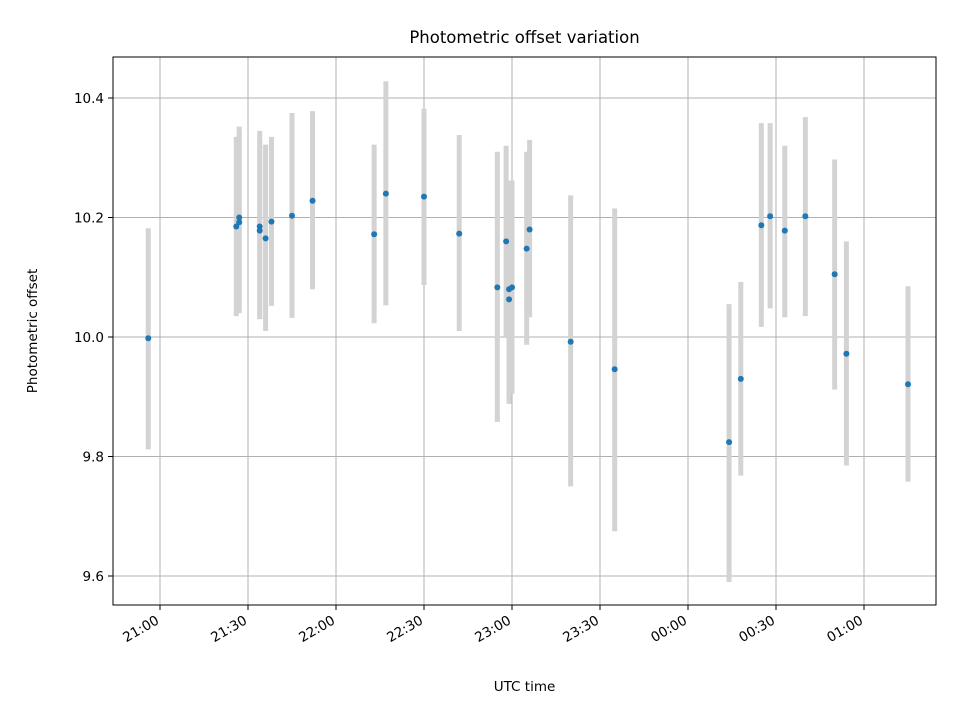  Describe the element at coordinates (89, 338) in the screenshot. I see `y-tick-label: 10.0` at that location.